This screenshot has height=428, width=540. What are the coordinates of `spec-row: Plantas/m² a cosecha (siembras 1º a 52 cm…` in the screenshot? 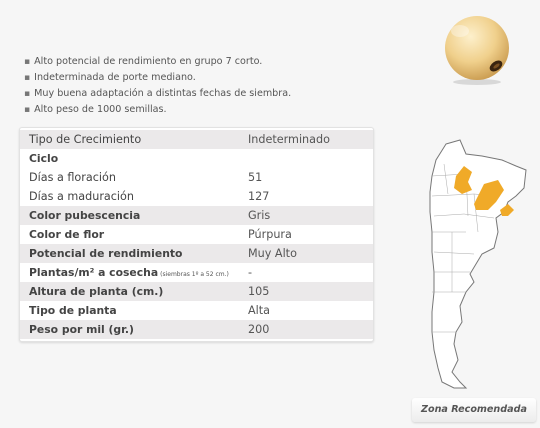 It's located at (196, 272).